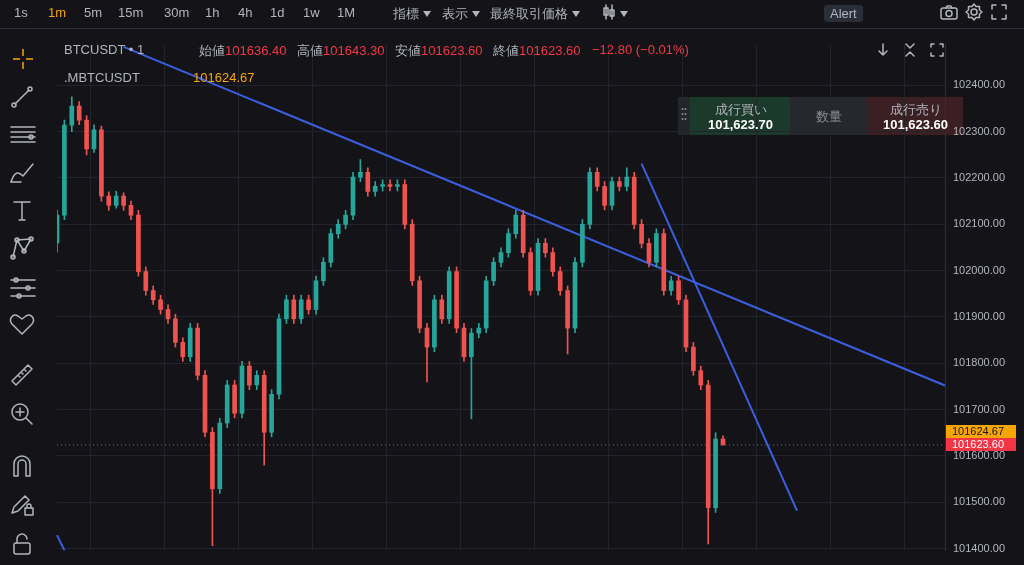 The height and width of the screenshot is (565, 1024). I want to click on y-tick-label: 102300.00, so click(979, 130).